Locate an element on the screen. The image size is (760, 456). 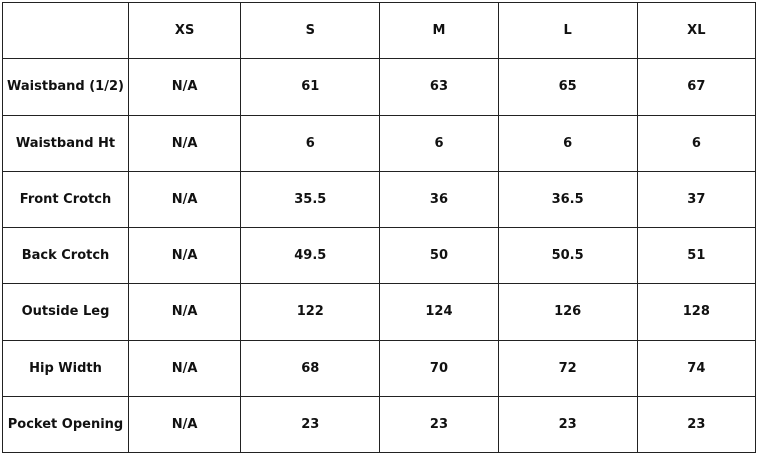
measurement-value: 128 is located at coordinates (696, 312).